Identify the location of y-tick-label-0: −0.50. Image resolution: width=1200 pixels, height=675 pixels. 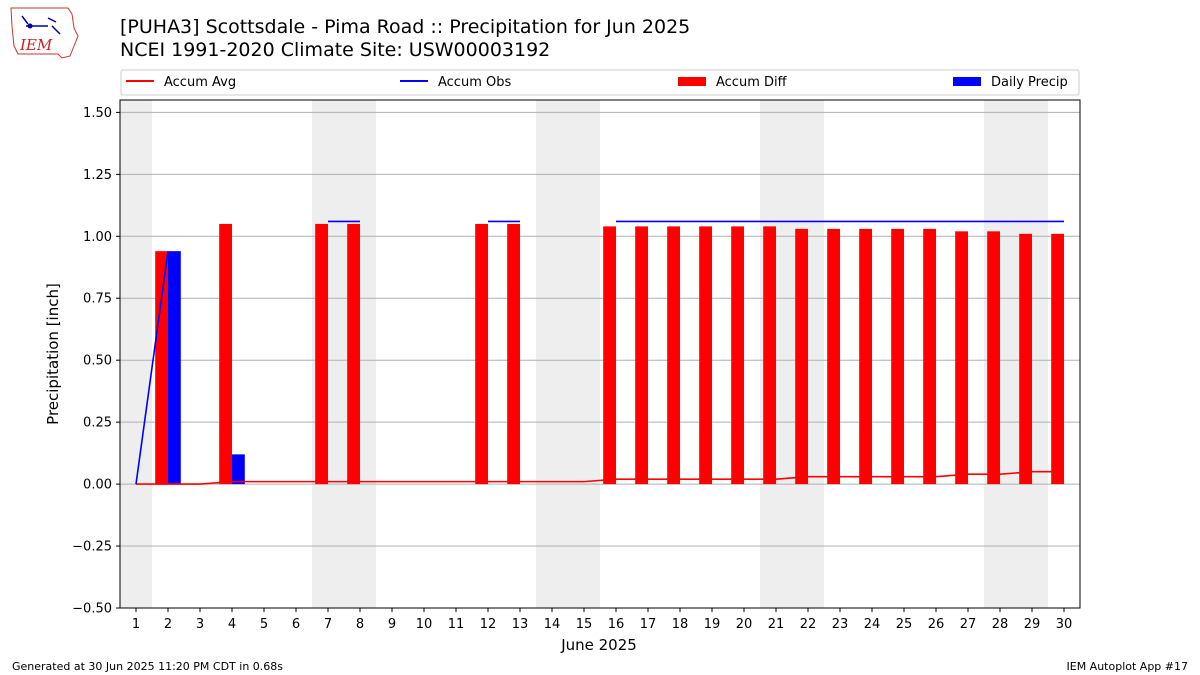
(92, 609).